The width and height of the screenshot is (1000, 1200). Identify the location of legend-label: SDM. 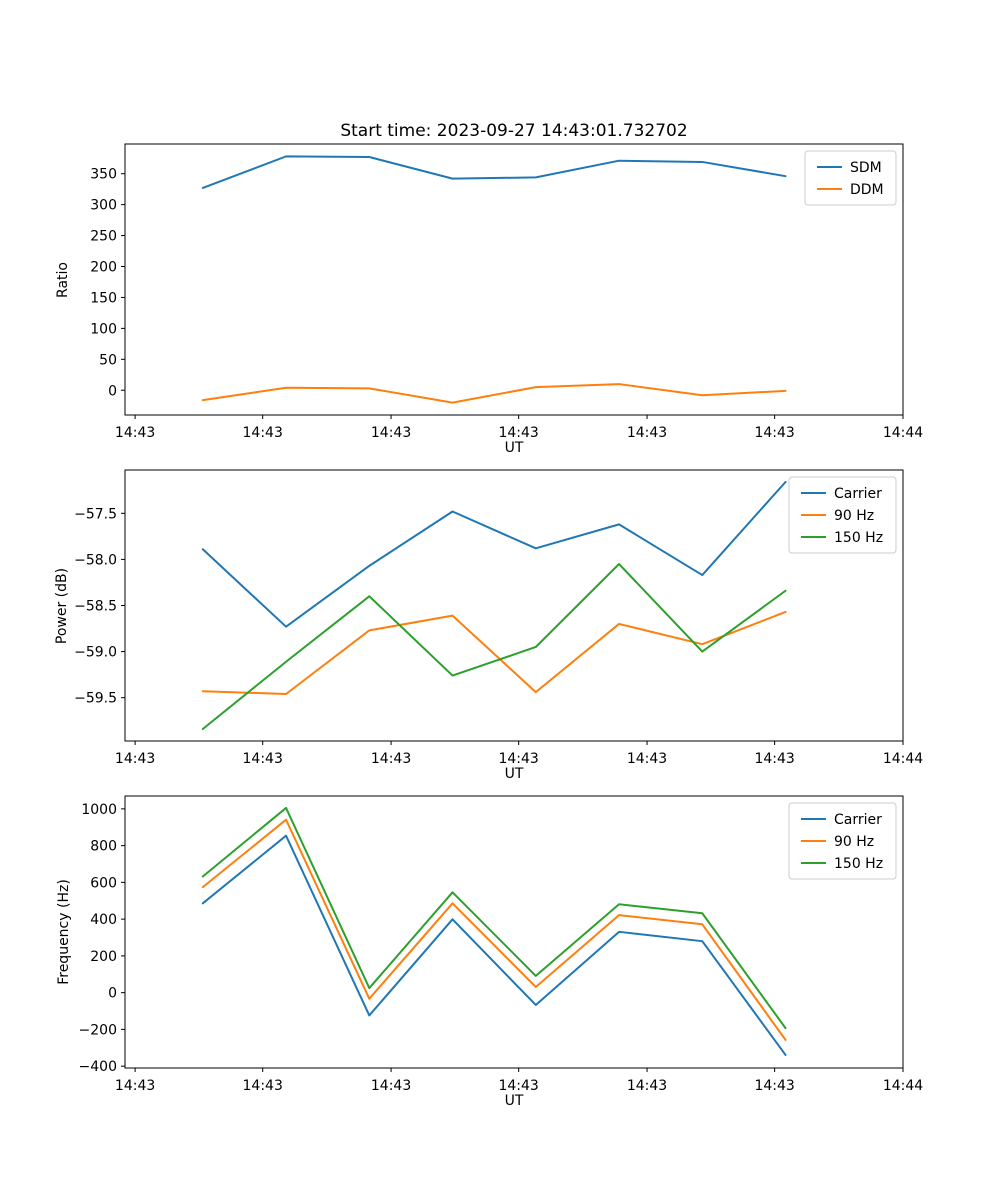
(866, 168).